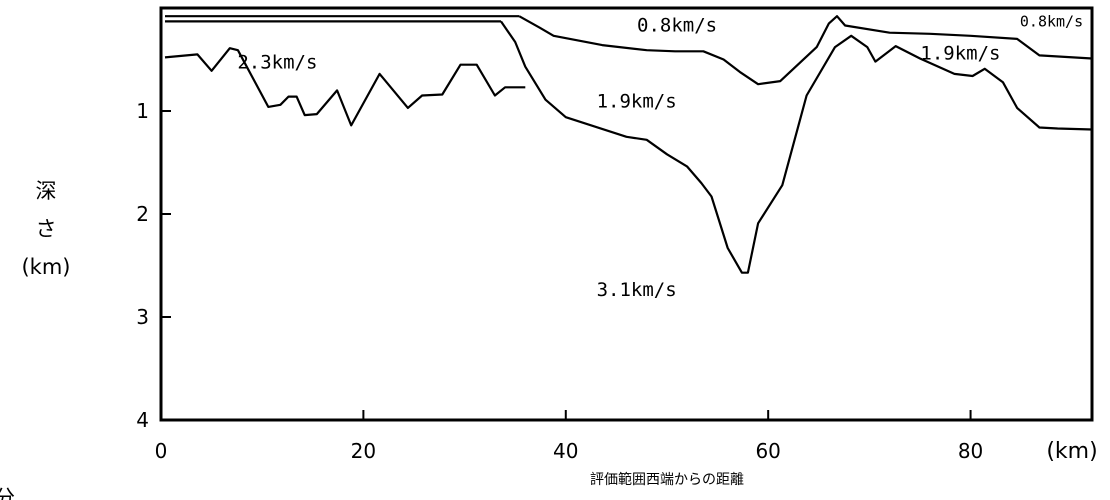 The width and height of the screenshot is (1110, 500). What do you see at coordinates (142, 214) in the screenshot?
I see `y-tick-label: 2` at bounding box center [142, 214].